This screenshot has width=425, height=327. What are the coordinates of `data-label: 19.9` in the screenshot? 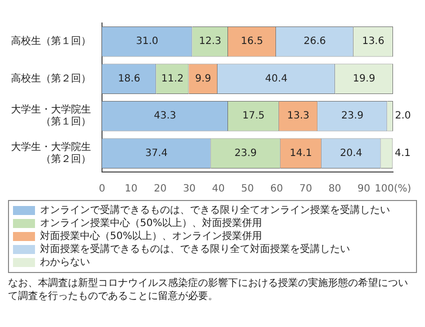 It's located at (364, 78).